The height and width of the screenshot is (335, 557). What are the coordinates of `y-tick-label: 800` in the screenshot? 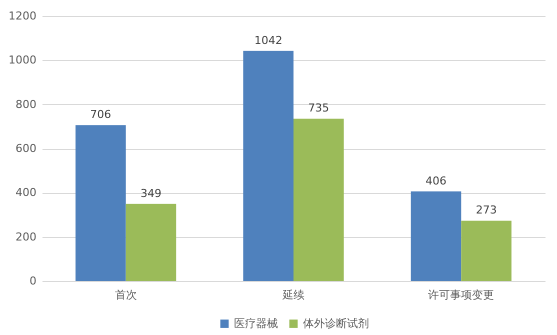 It's located at (26, 104).